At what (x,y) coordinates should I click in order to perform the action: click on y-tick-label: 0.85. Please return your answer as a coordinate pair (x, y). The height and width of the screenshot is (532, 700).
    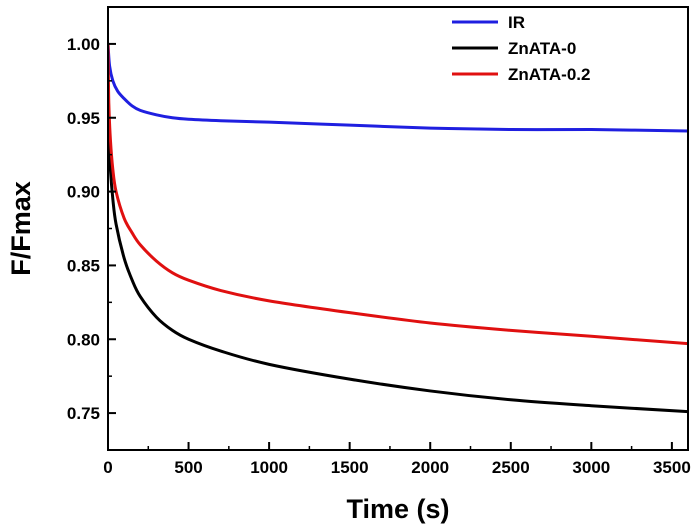
    Looking at the image, I should click on (83, 265).